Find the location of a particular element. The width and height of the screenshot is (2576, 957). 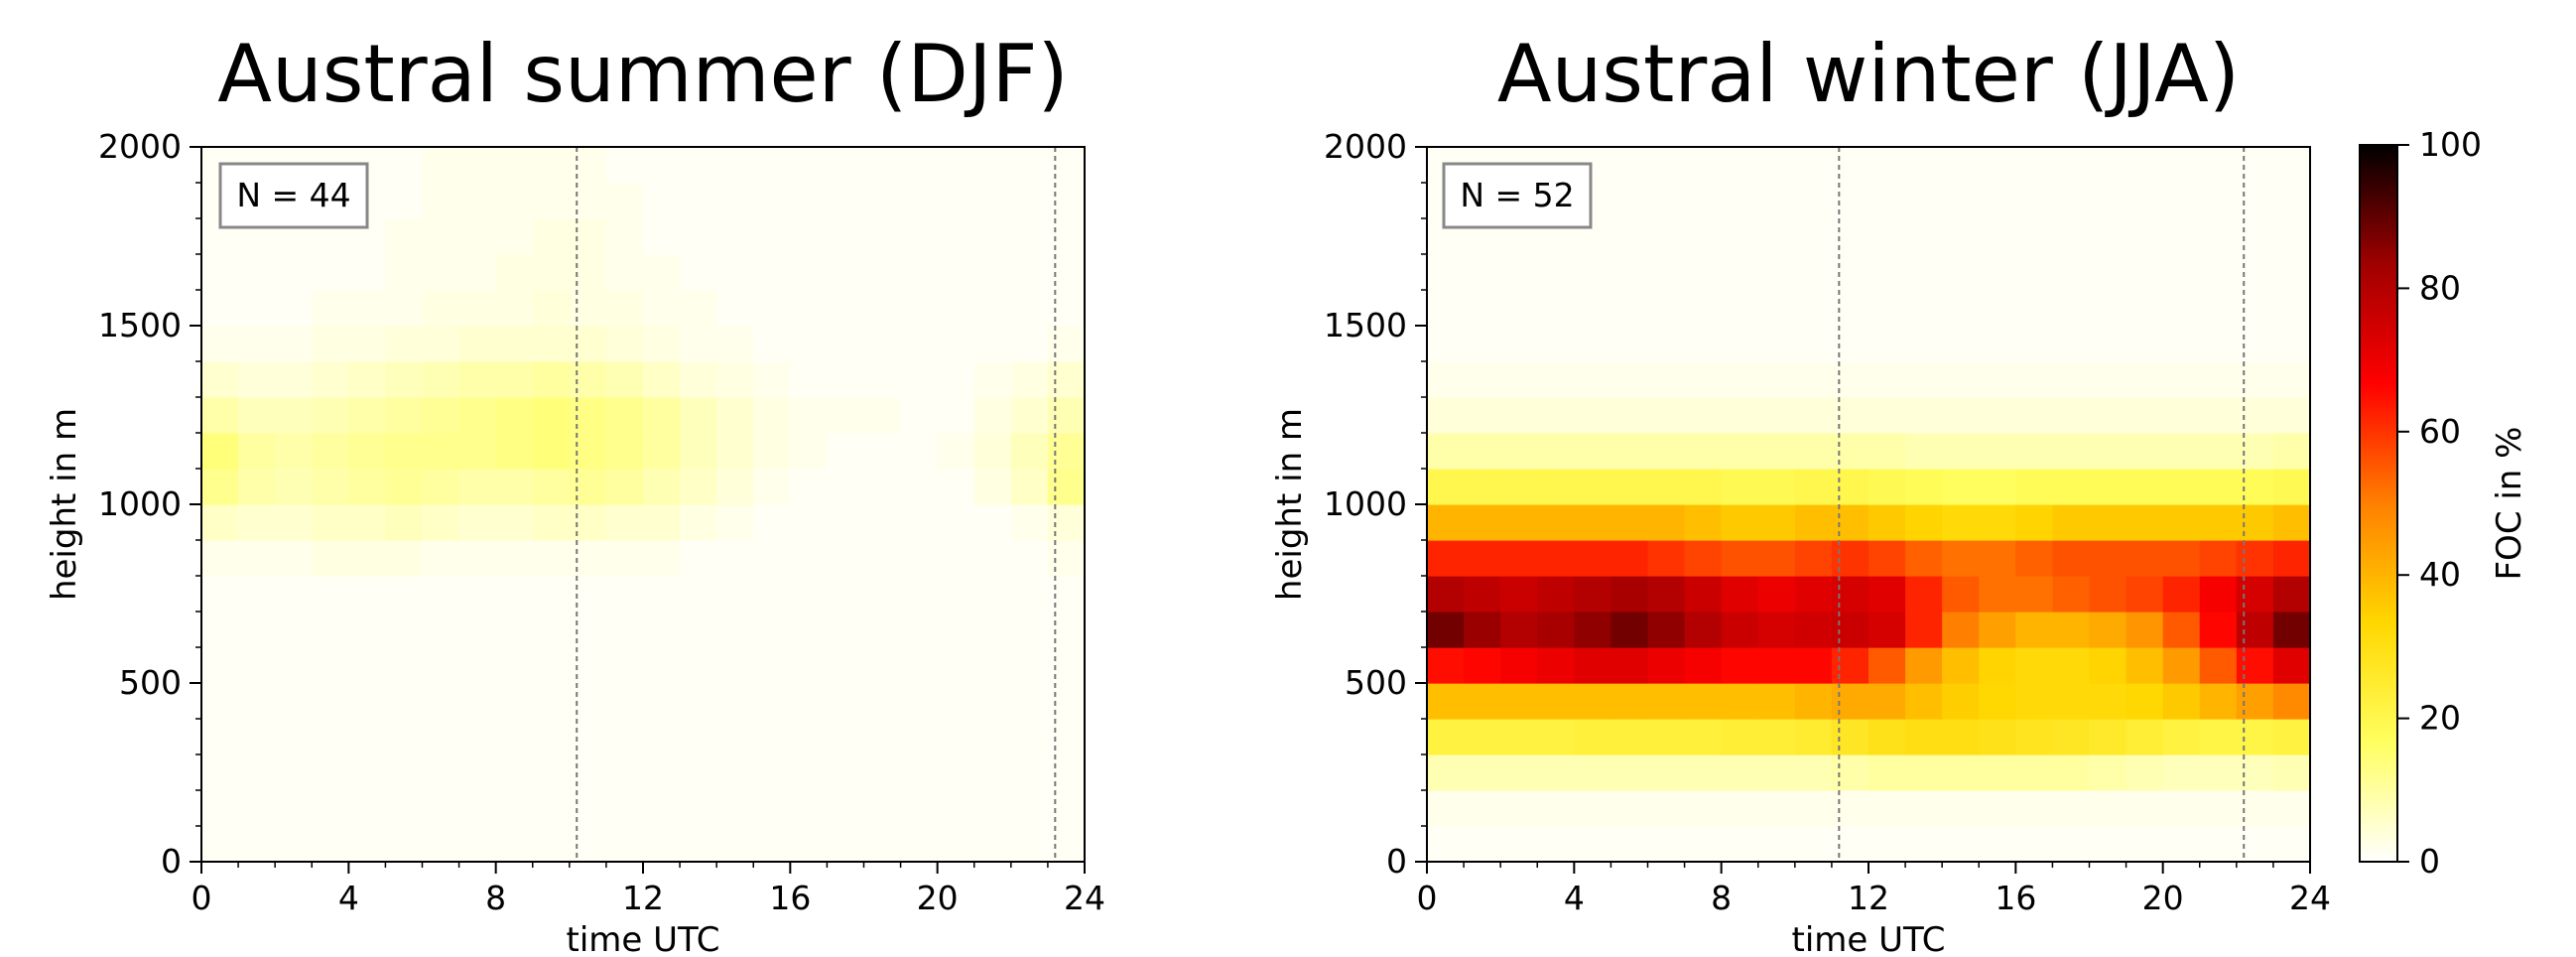

x-tick-label: 20 is located at coordinates (938, 898).